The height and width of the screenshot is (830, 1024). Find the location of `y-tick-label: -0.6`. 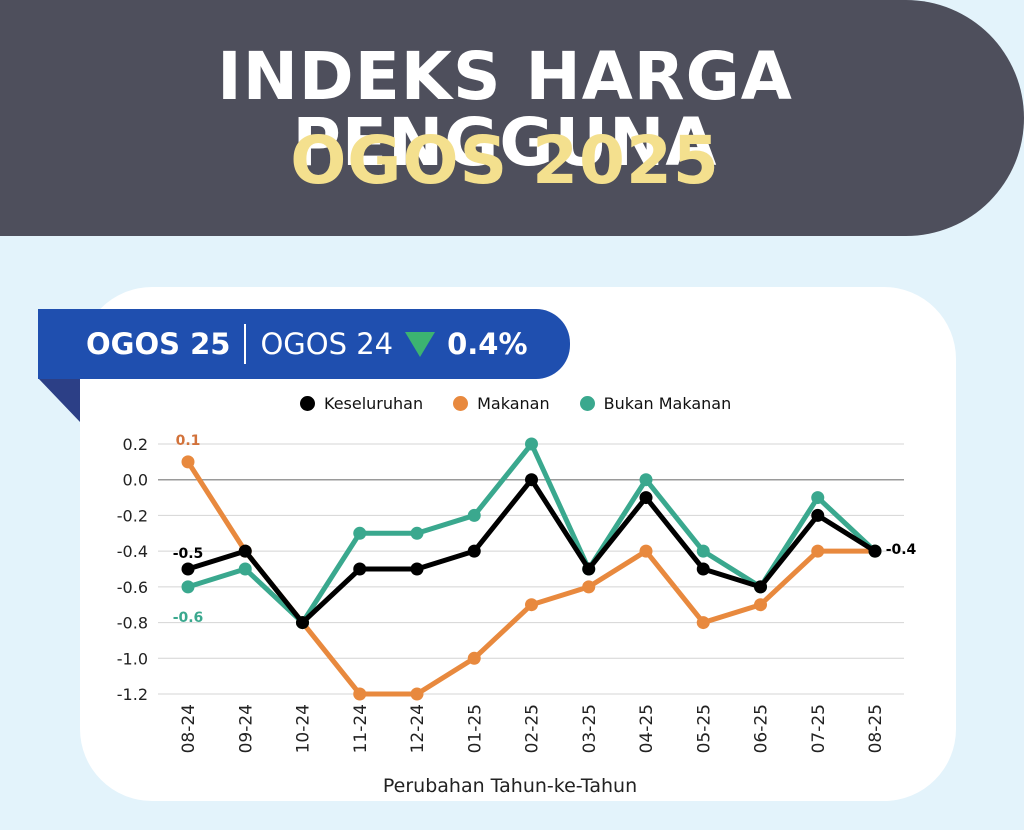

y-tick-label: -0.6 is located at coordinates (132, 587).